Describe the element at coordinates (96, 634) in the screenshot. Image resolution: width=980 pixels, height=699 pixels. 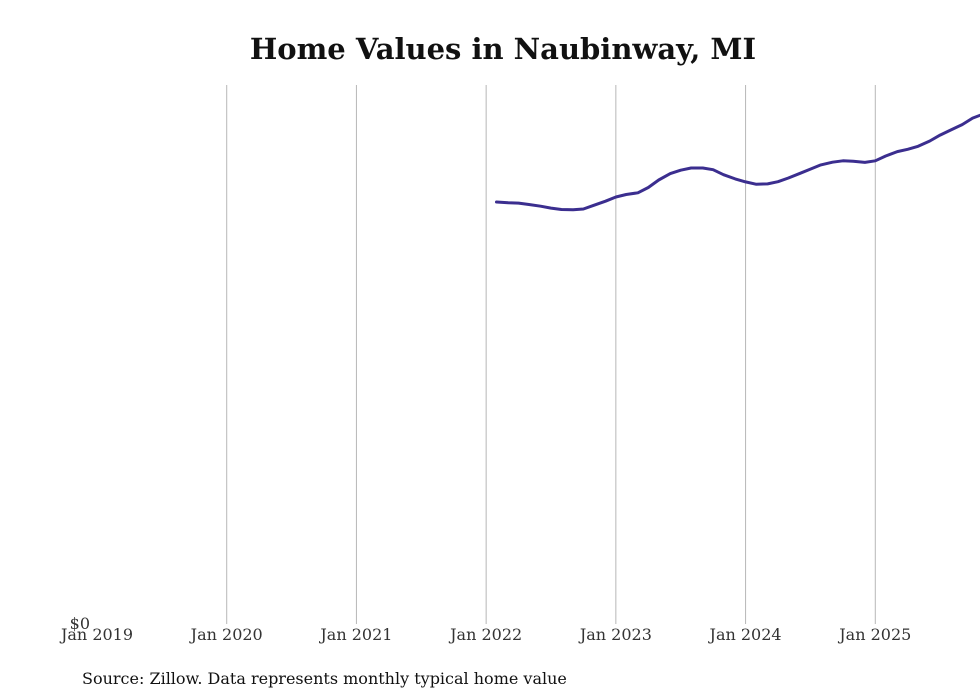
I see `x-tick-label: Jan 2019` at that location.